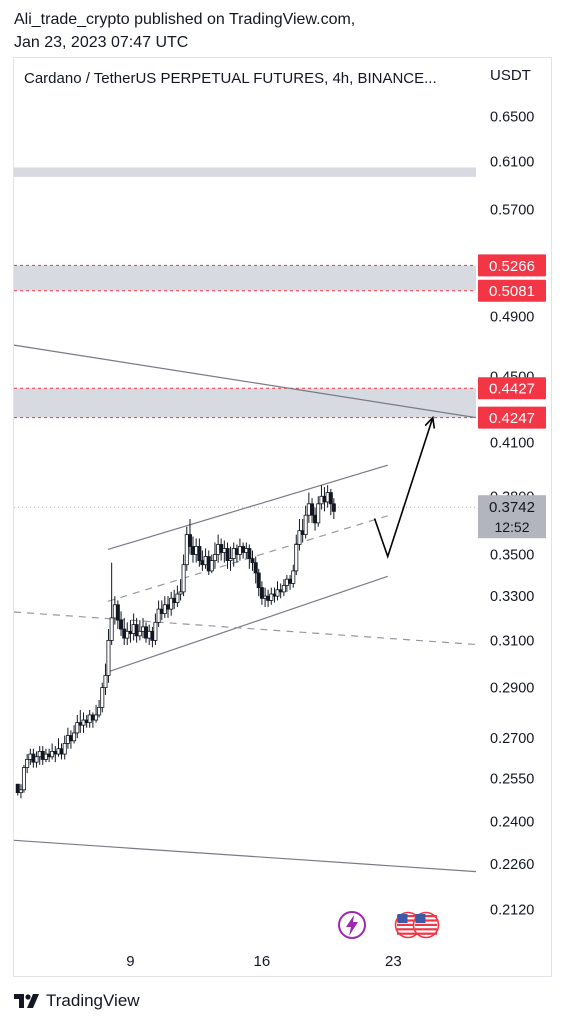 The image size is (565, 1024). Describe the element at coordinates (512, 780) in the screenshot. I see `price-tick-label: 0.2550` at that location.